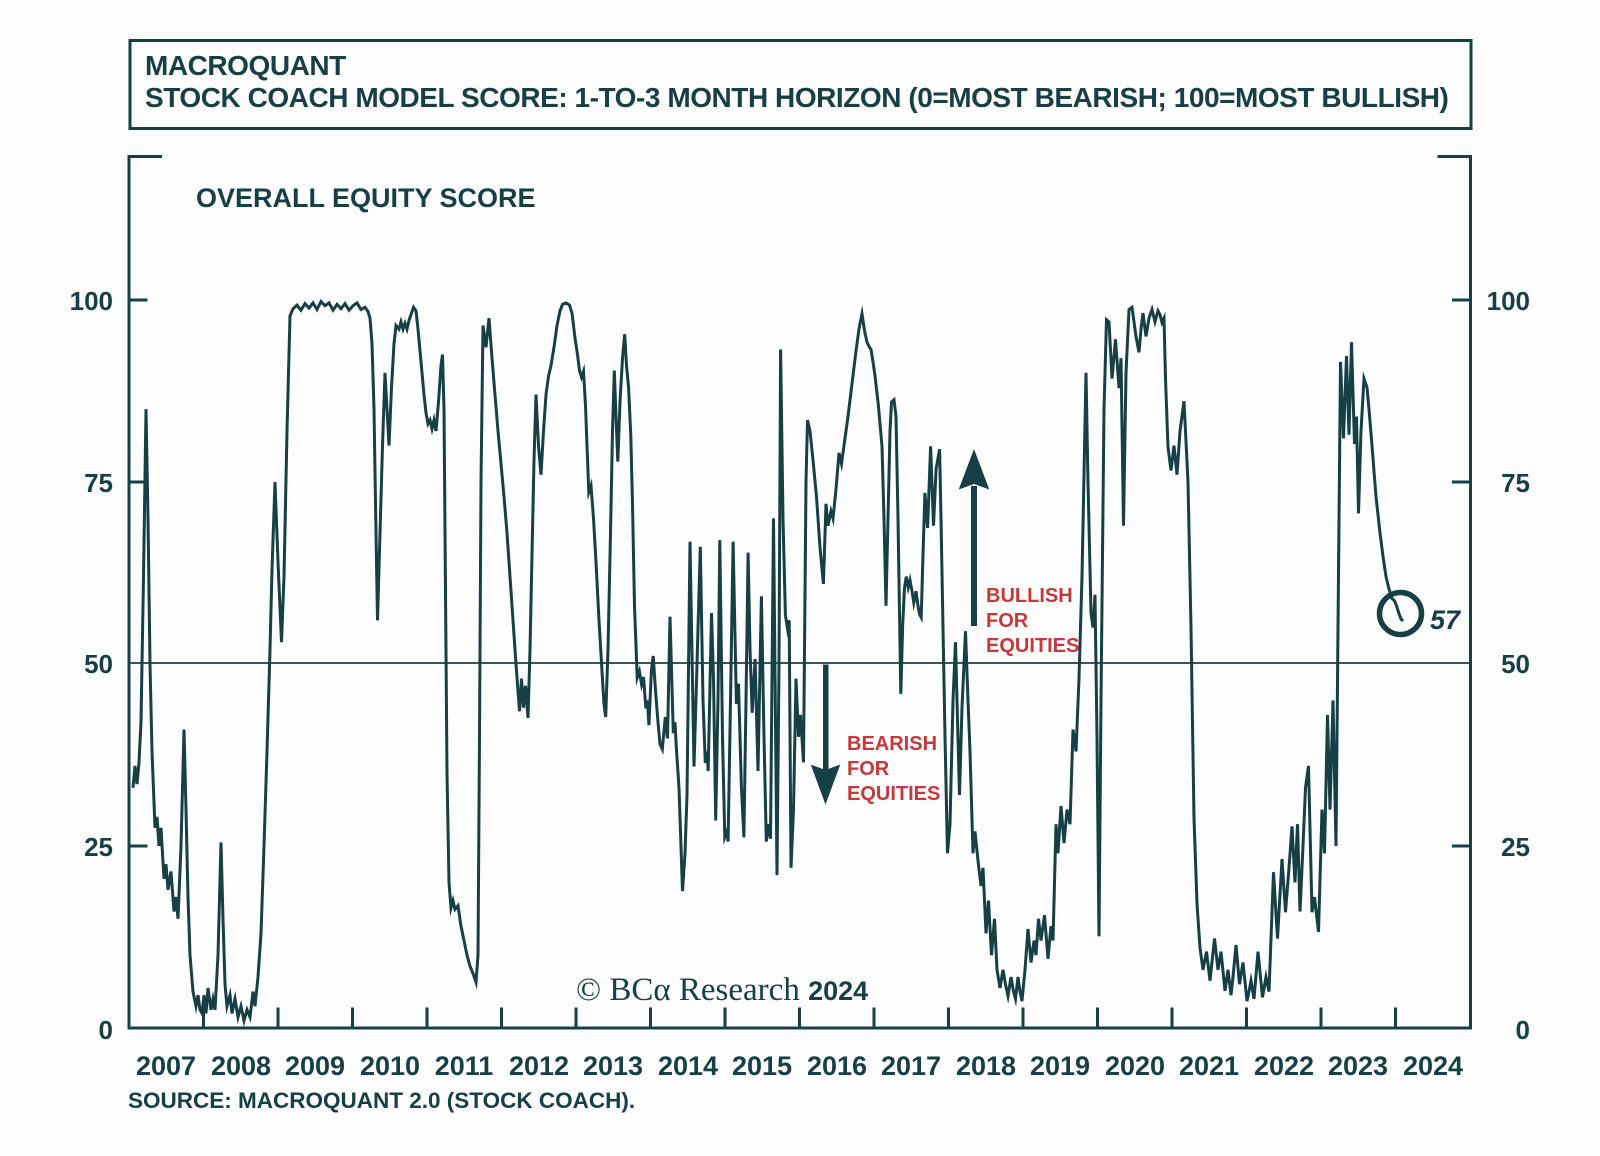  I want to click on svg-text: 2019, so click(1060, 1066).